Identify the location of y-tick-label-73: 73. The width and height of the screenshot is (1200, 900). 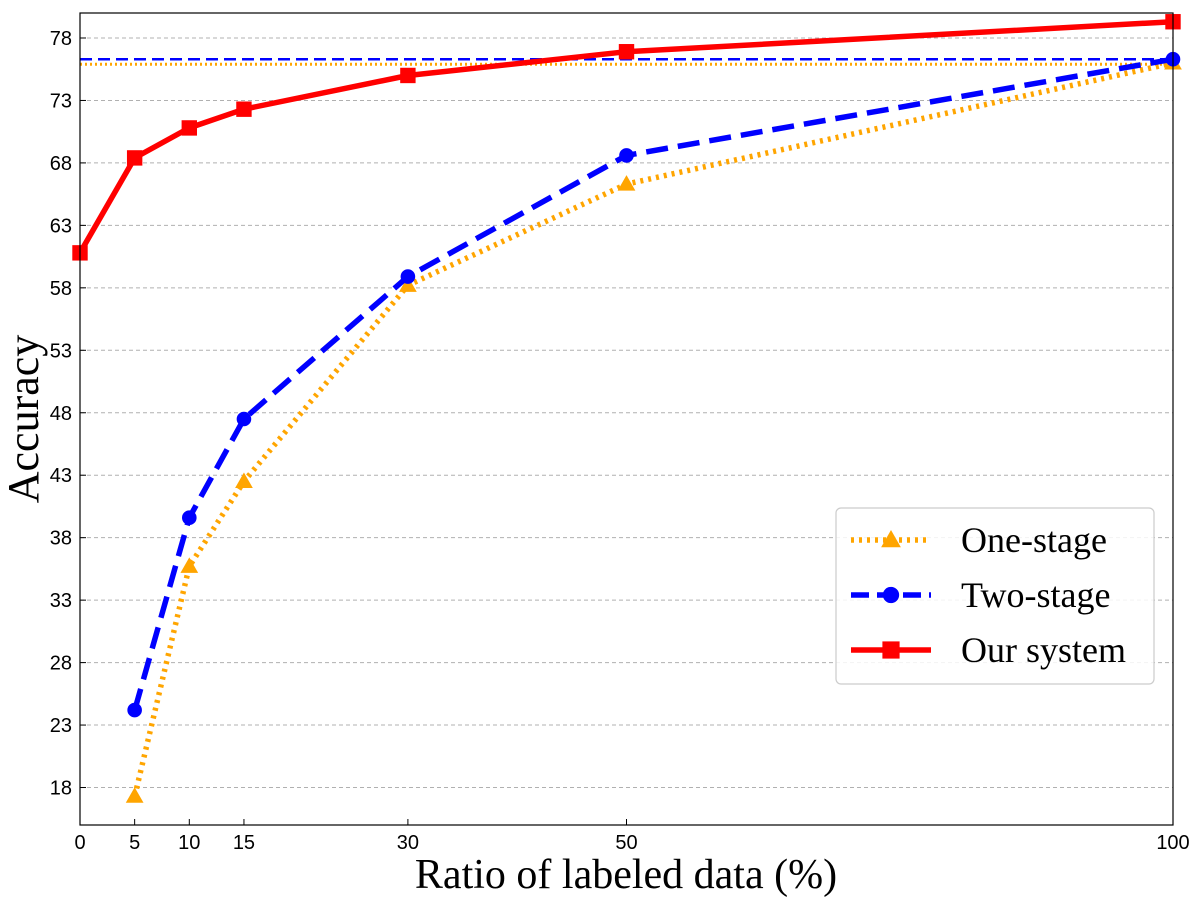
(61, 101).